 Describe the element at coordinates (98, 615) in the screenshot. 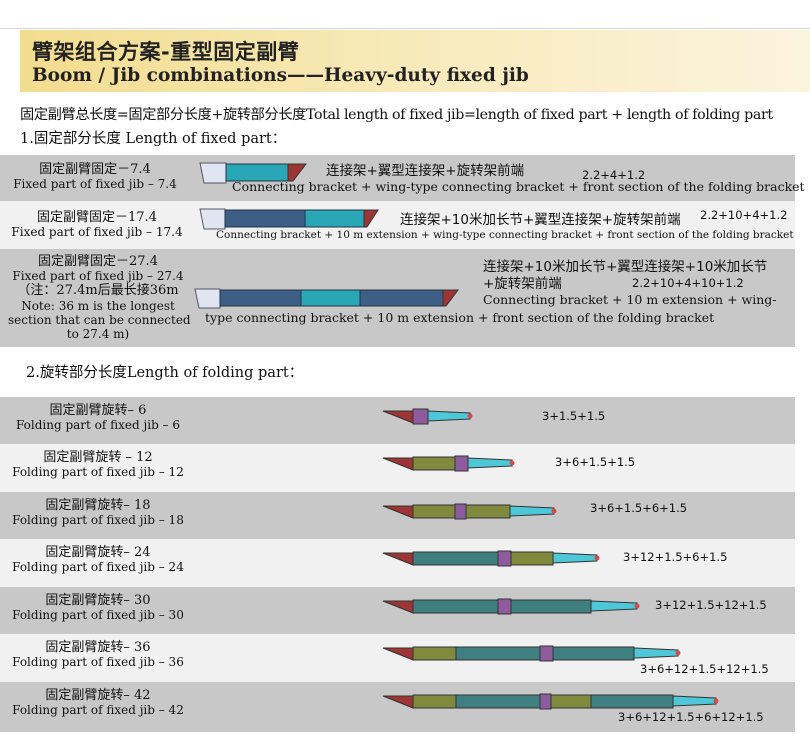

I see `label-en: Folding part of fixed jib – 30` at that location.